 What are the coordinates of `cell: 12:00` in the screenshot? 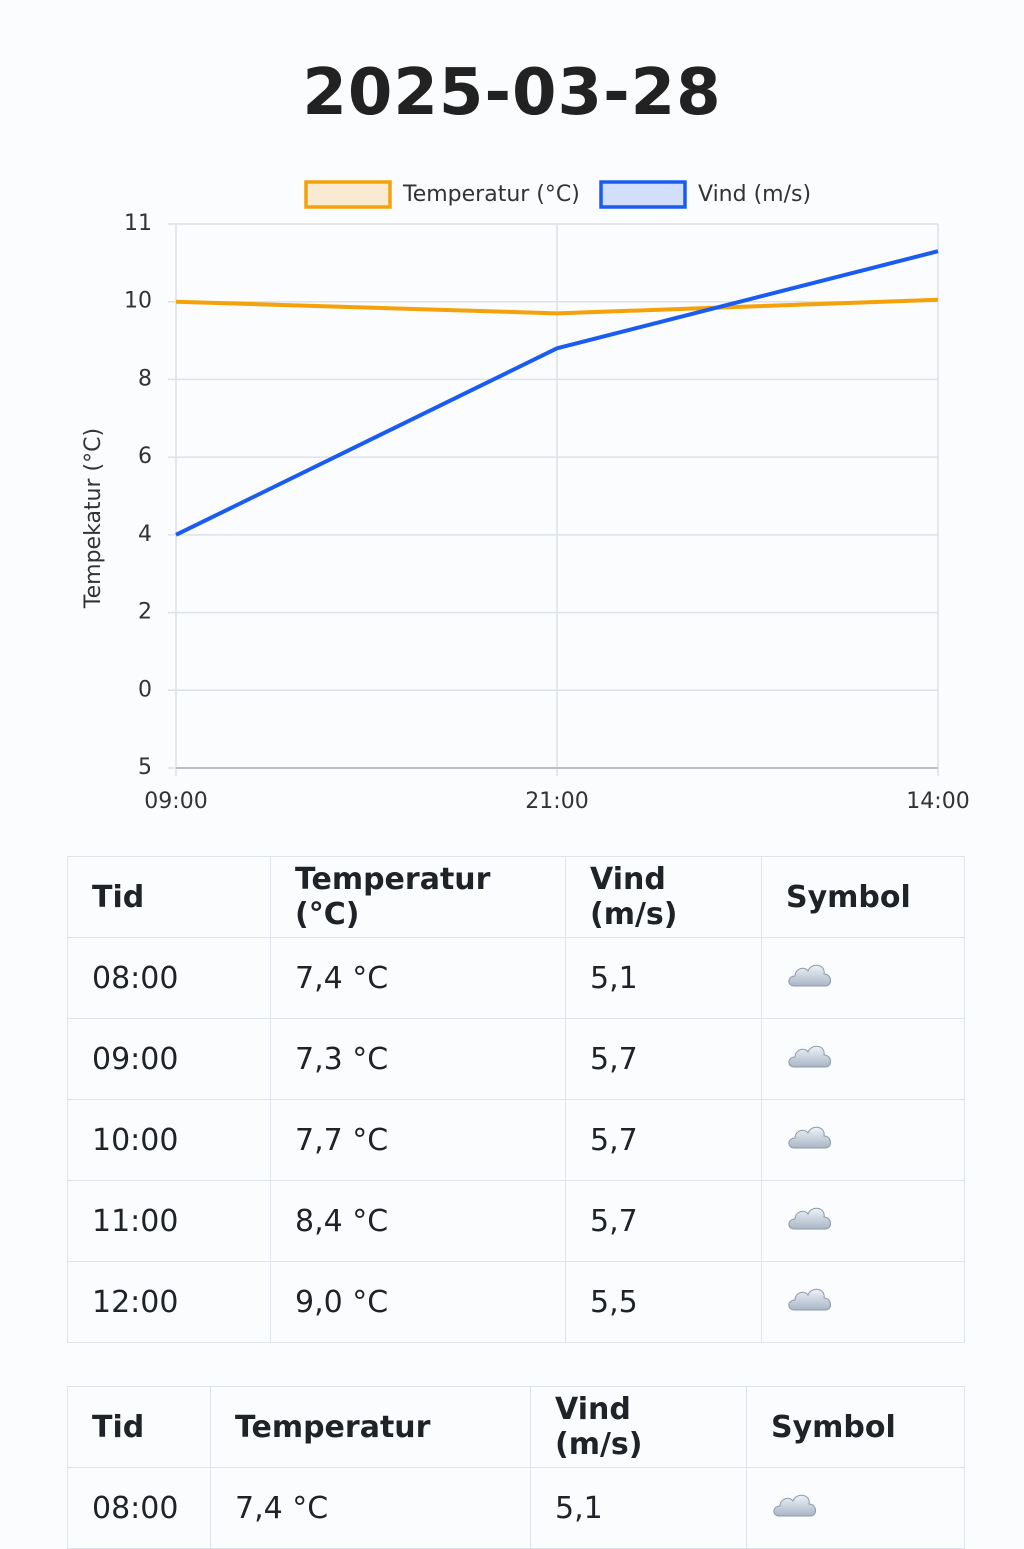 It's located at (169, 1302).